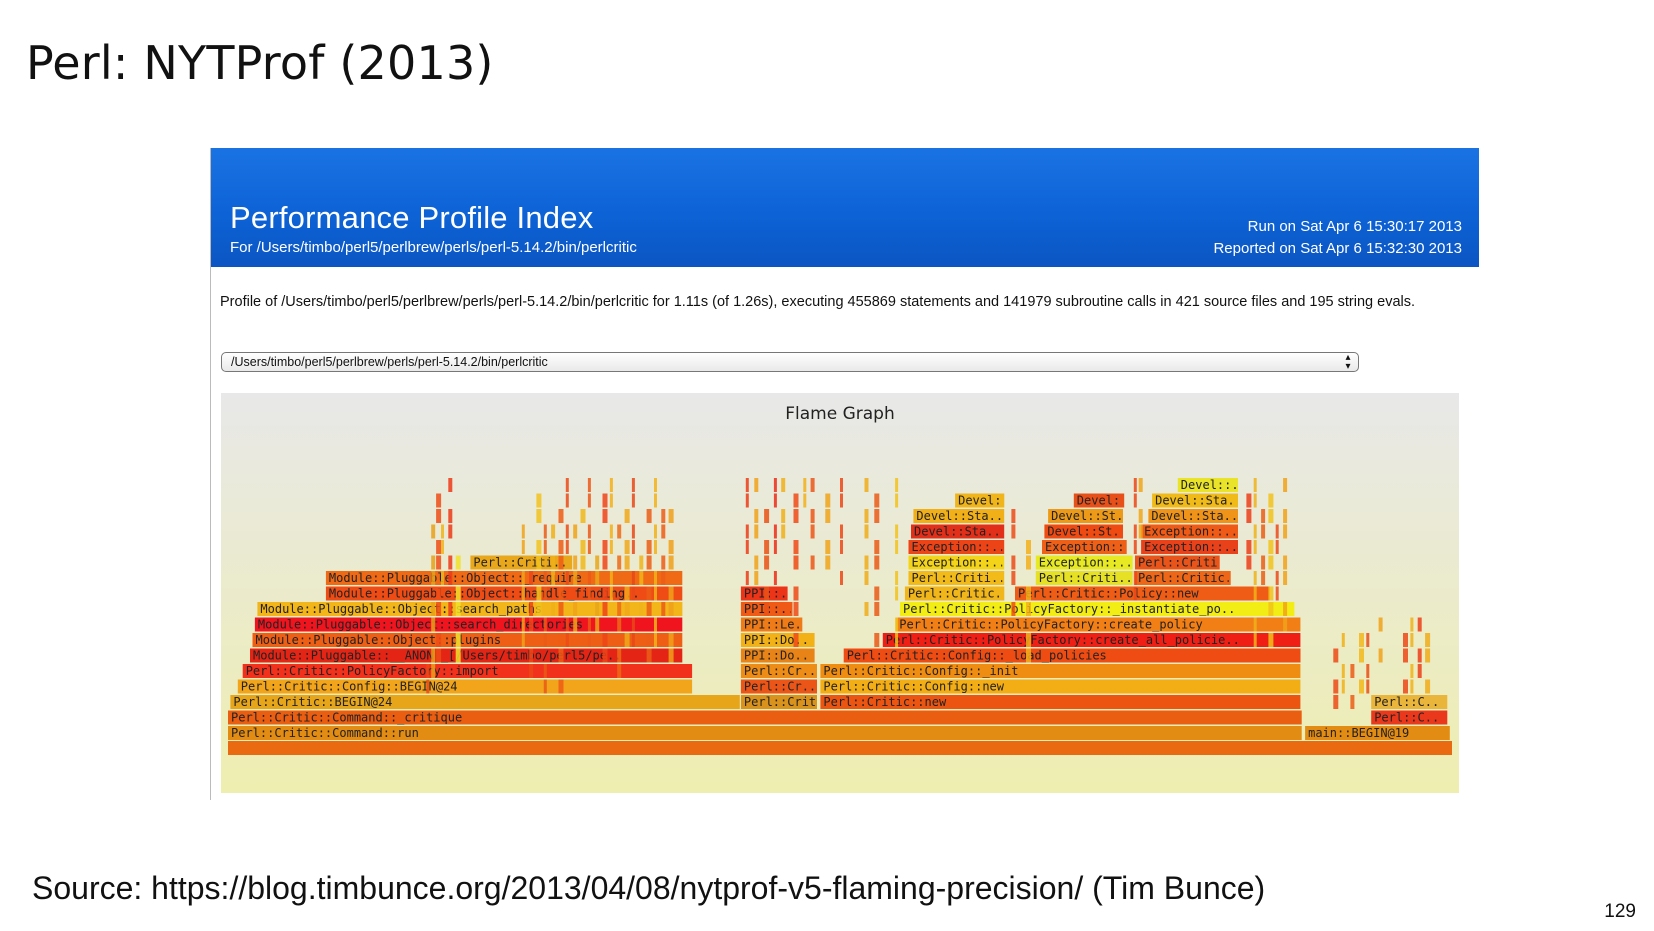  Describe the element at coordinates (1185, 563) in the screenshot. I see `flame-frame-label: Perl::Criti..` at that location.